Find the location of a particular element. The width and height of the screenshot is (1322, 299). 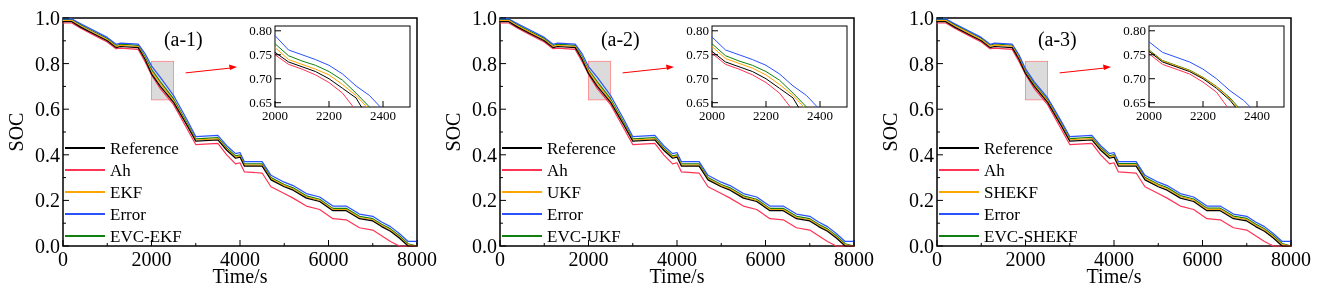

legend-label: EVC-EKF is located at coordinates (146, 236).